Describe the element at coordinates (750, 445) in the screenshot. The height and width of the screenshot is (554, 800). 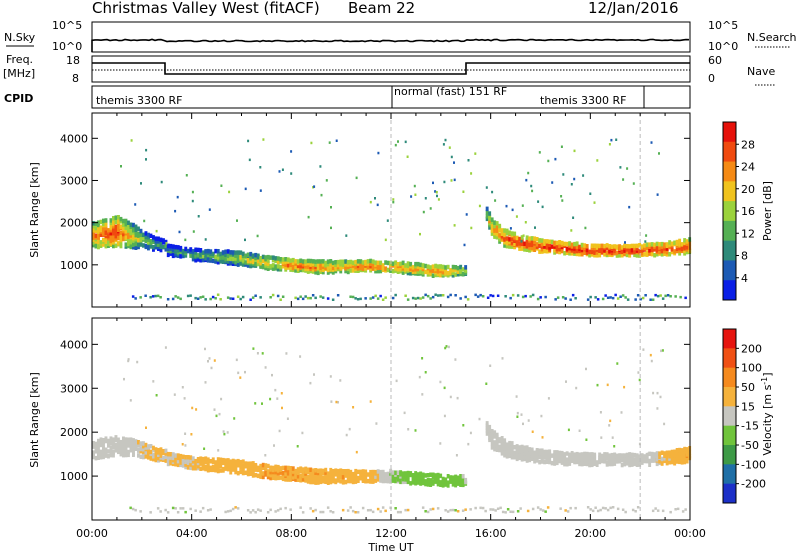
I see `colorbar-tick-label: -50` at that location.